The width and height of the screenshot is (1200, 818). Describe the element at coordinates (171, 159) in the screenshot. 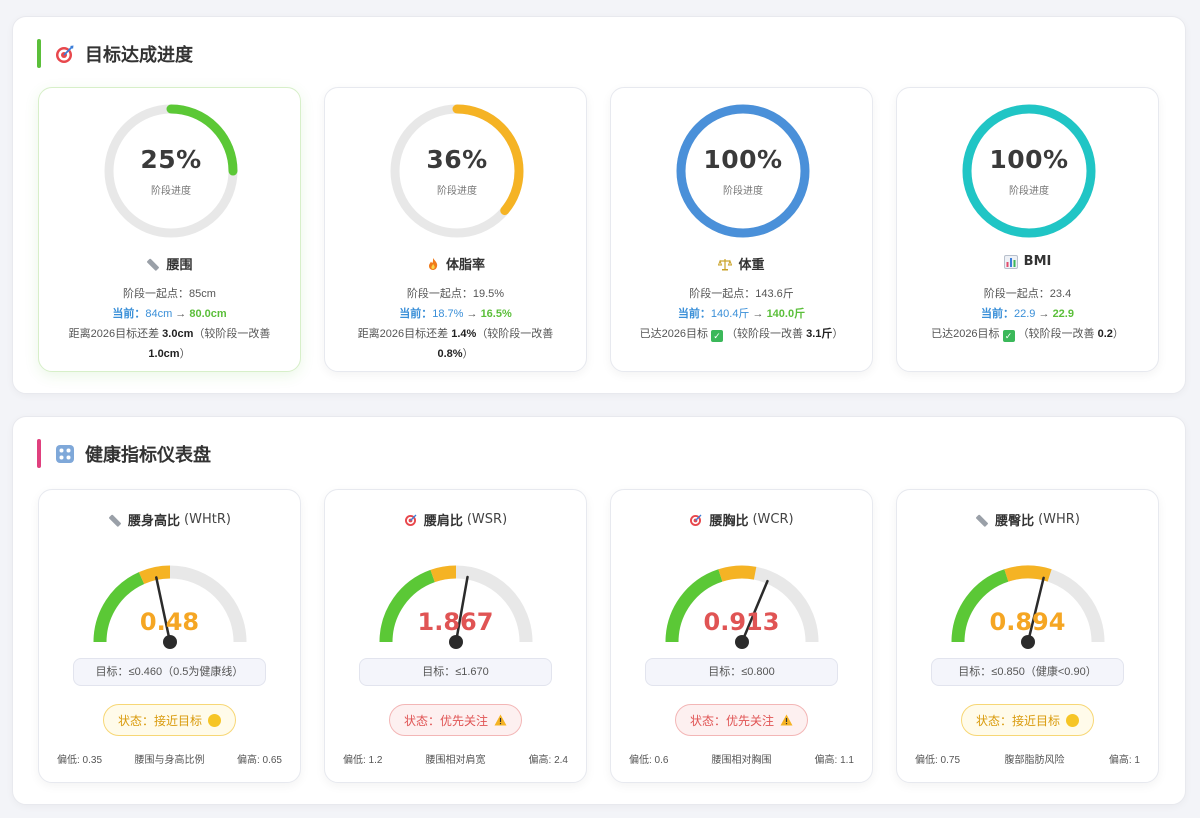

I see `progress-percent: 25%` at that location.